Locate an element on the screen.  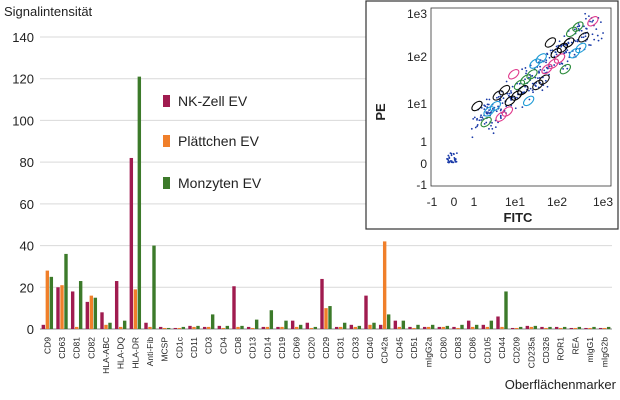
inset-x-tick-label: 1 is located at coordinates (474, 202).